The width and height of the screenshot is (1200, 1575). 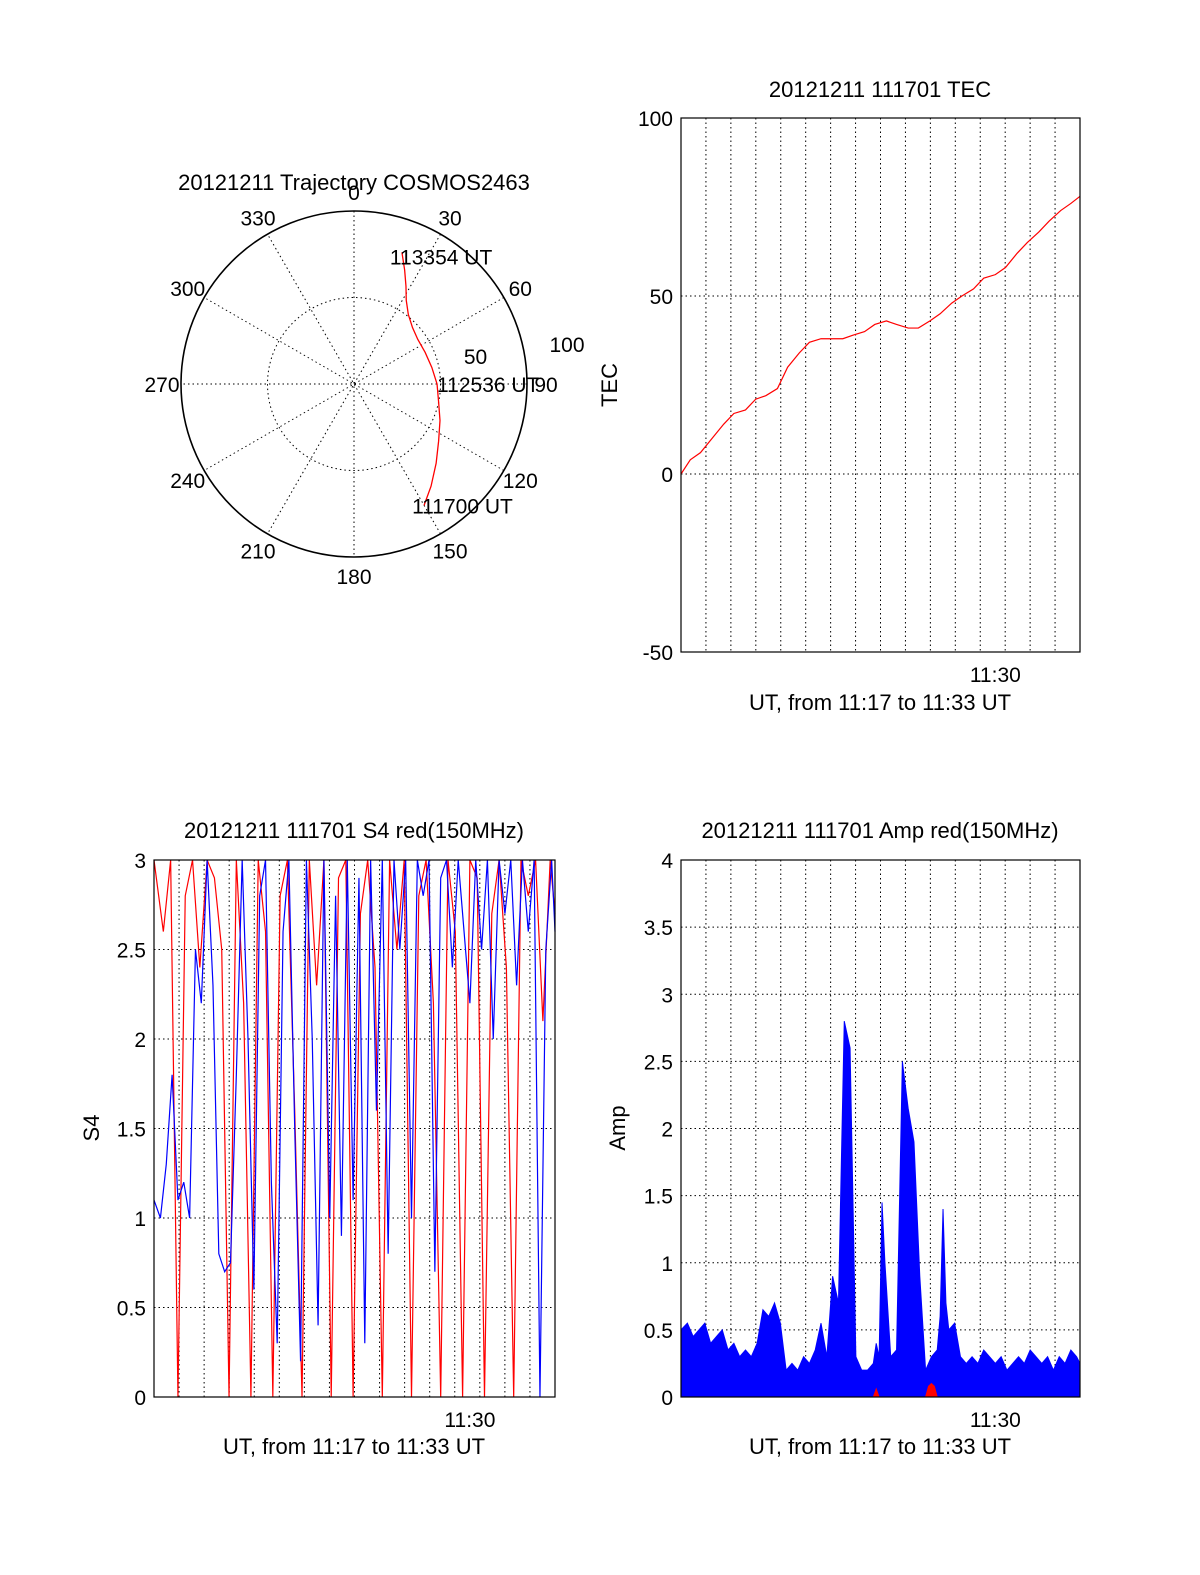 I want to click on tec-series, so click(x=880, y=335).